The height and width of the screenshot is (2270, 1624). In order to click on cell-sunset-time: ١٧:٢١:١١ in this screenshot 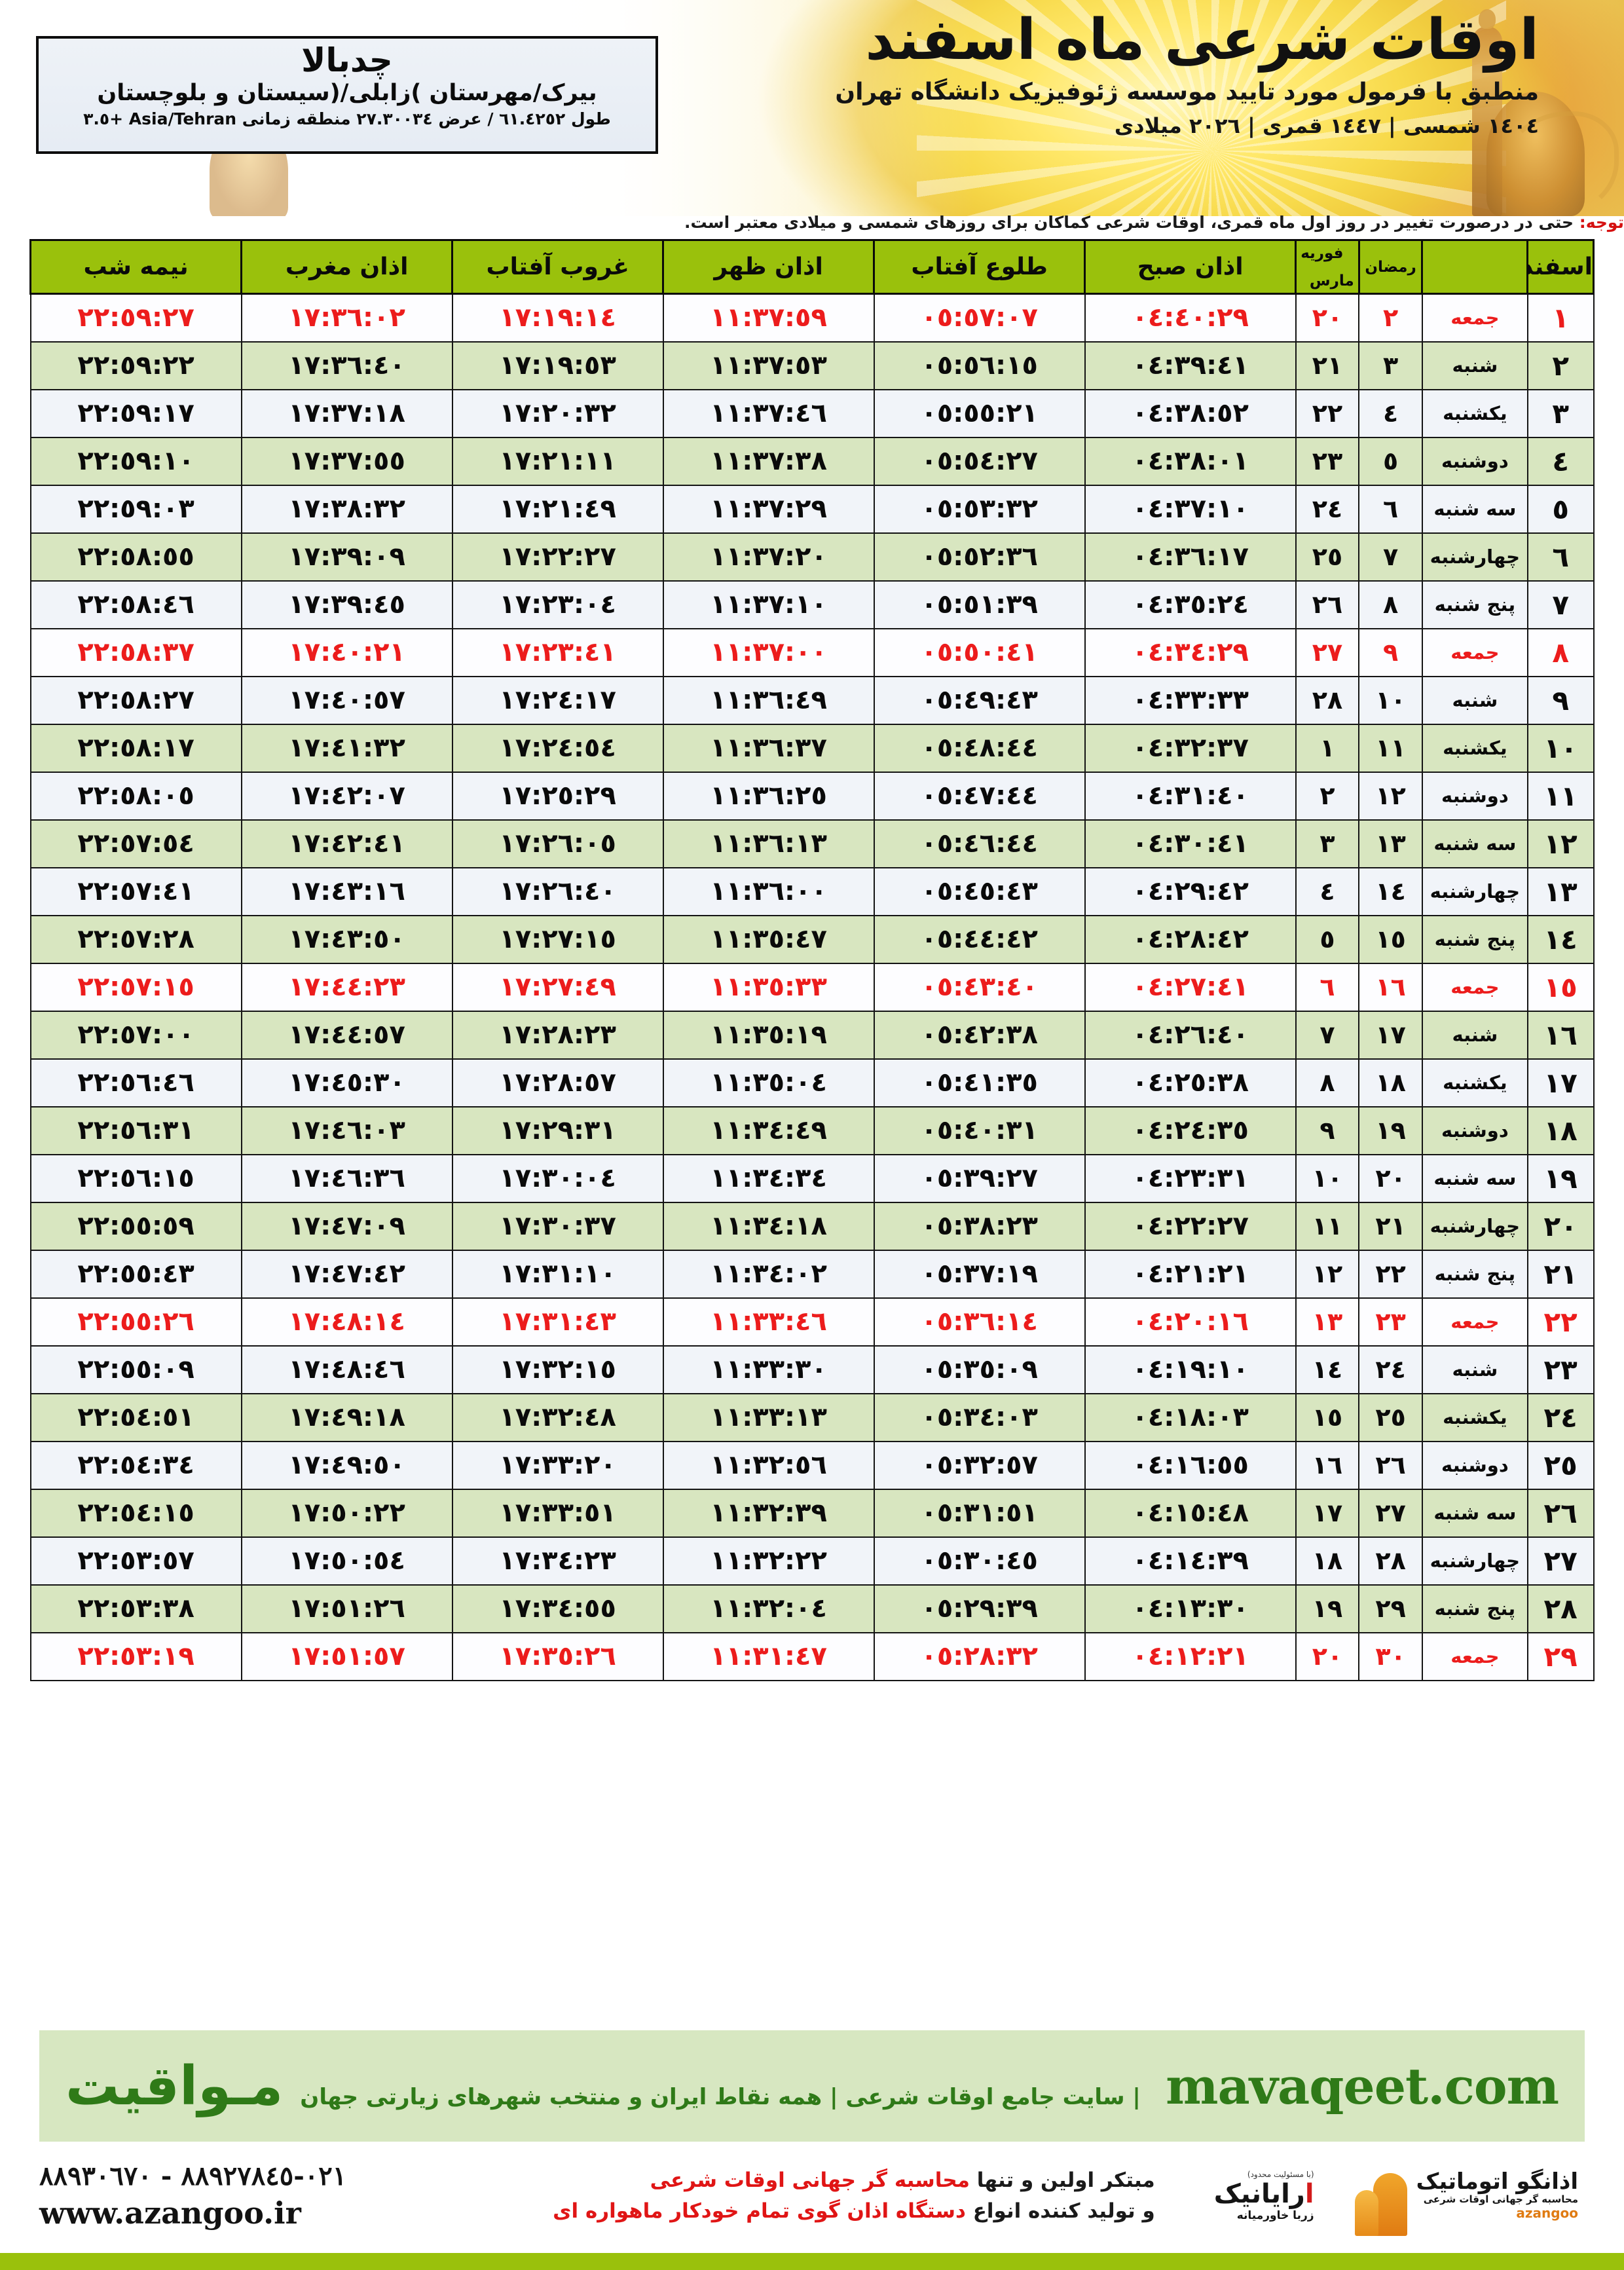, I will do `click(557, 461)`.